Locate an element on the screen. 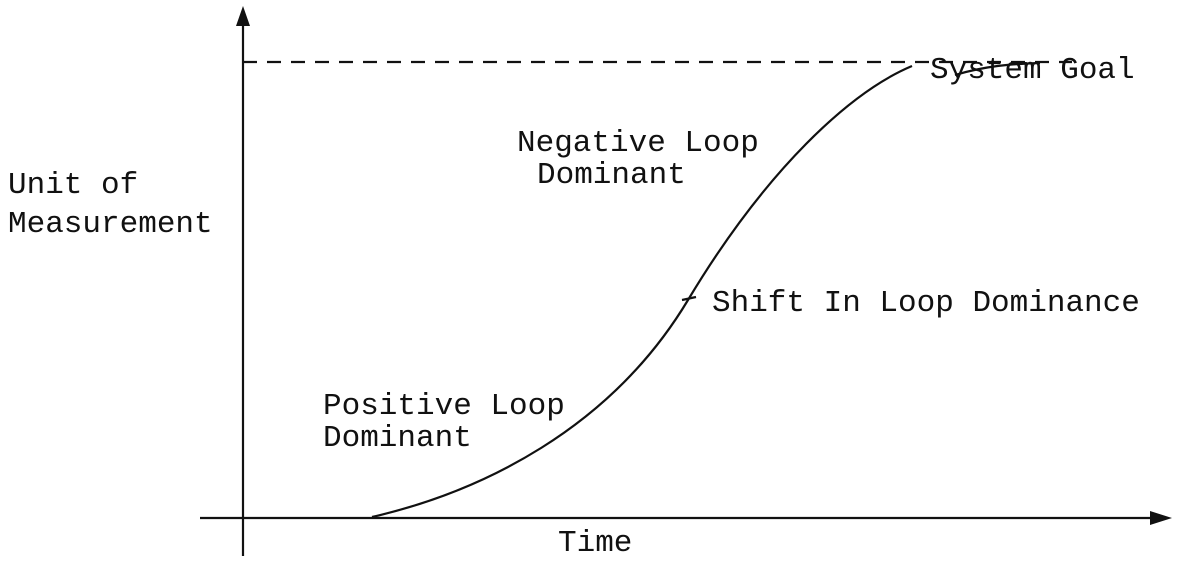  annotation: System Goal is located at coordinates (1032, 70).